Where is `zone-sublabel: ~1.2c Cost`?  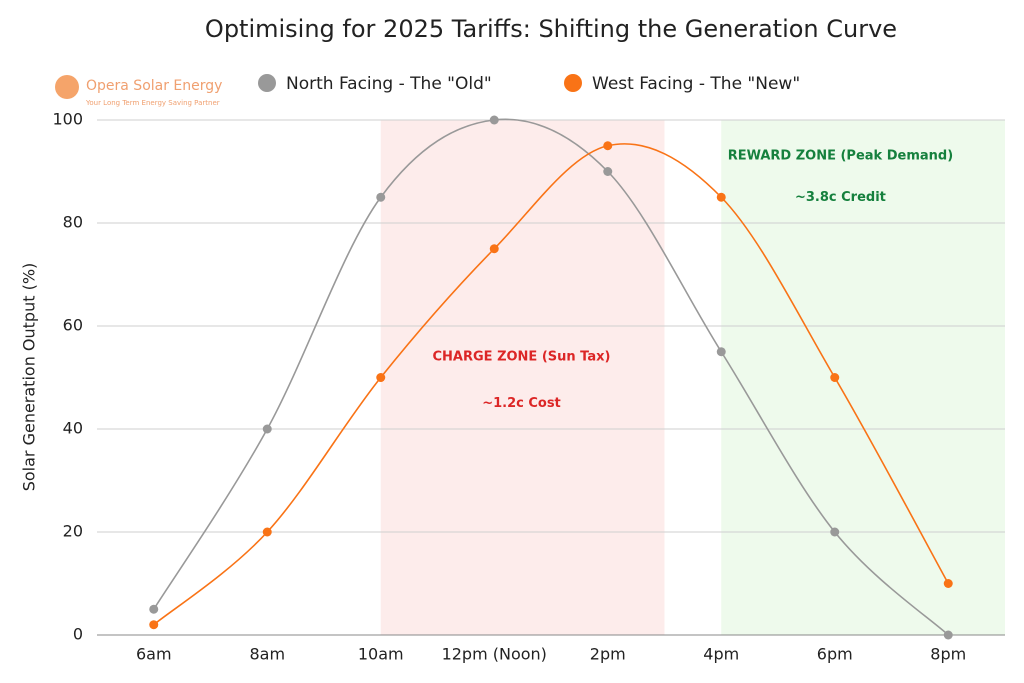 zone-sublabel: ~1.2c Cost is located at coordinates (521, 403).